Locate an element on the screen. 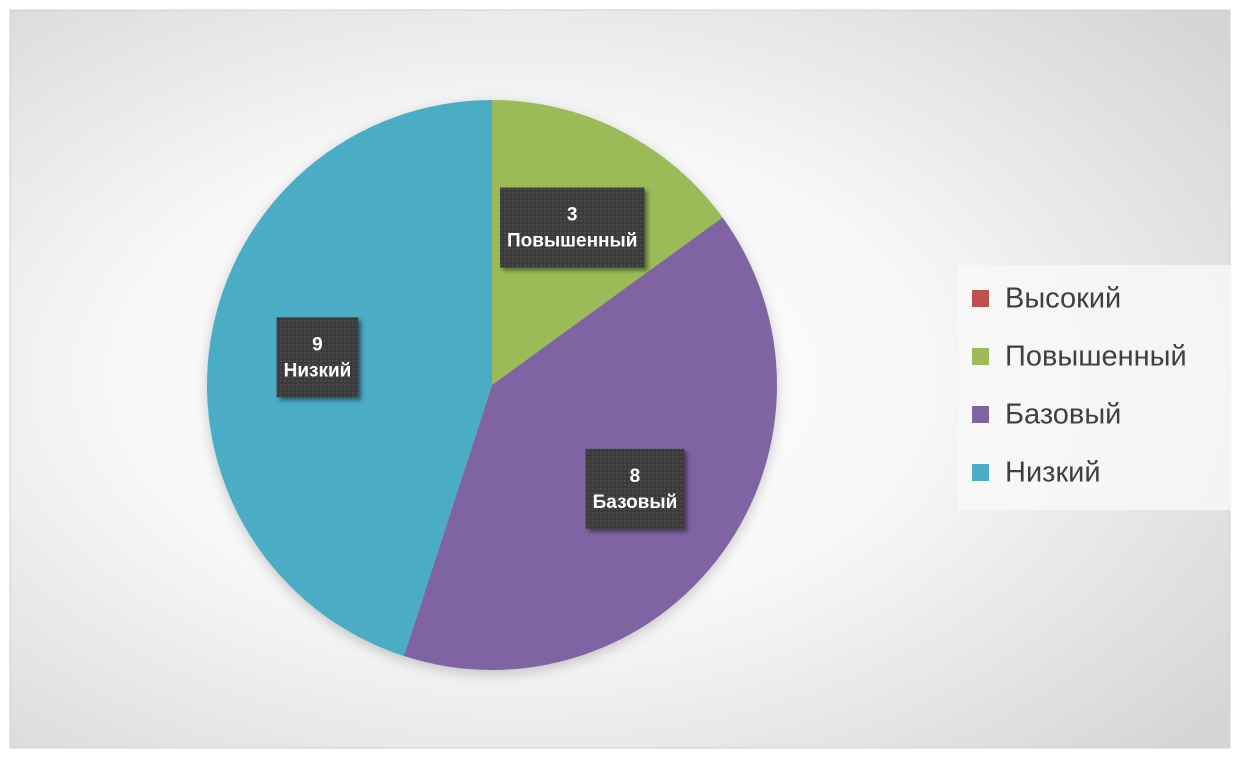  legend-label: Высокий is located at coordinates (1063, 299).